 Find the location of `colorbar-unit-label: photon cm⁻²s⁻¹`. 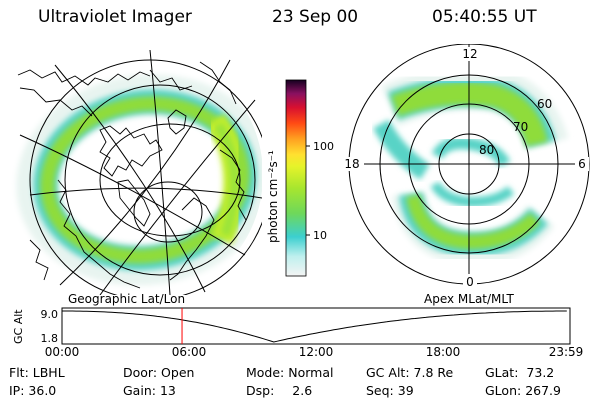

colorbar-unit-label: photon cm⁻²s⁻¹ is located at coordinates (273, 196).